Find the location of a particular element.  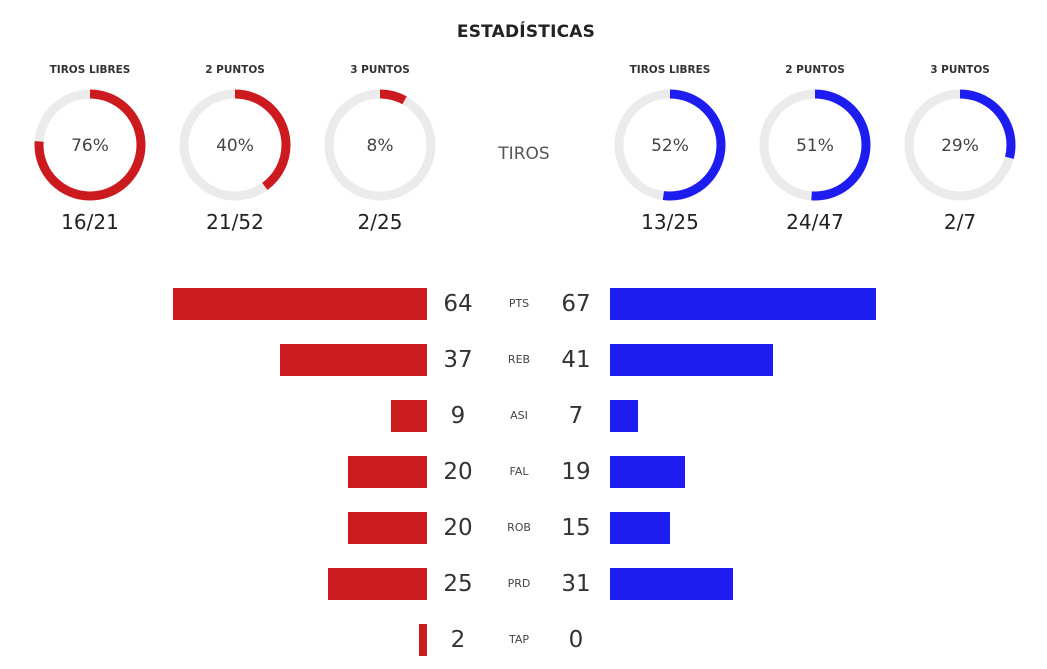

donut-team-a-2: 3 PUNTOS 8% 2/25 is located at coordinates (380, 154).